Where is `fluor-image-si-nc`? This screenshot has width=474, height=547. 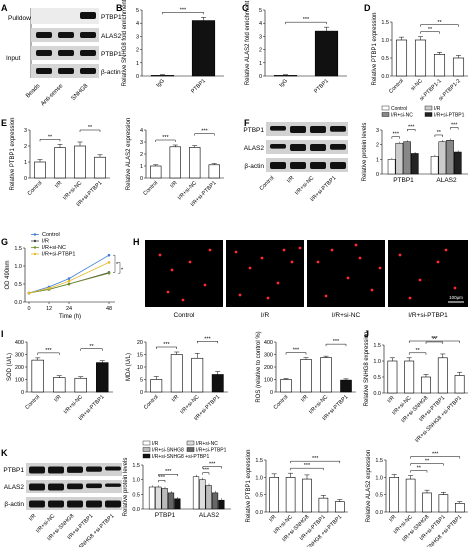 fluor-image-si-nc is located at coordinates (346, 273).